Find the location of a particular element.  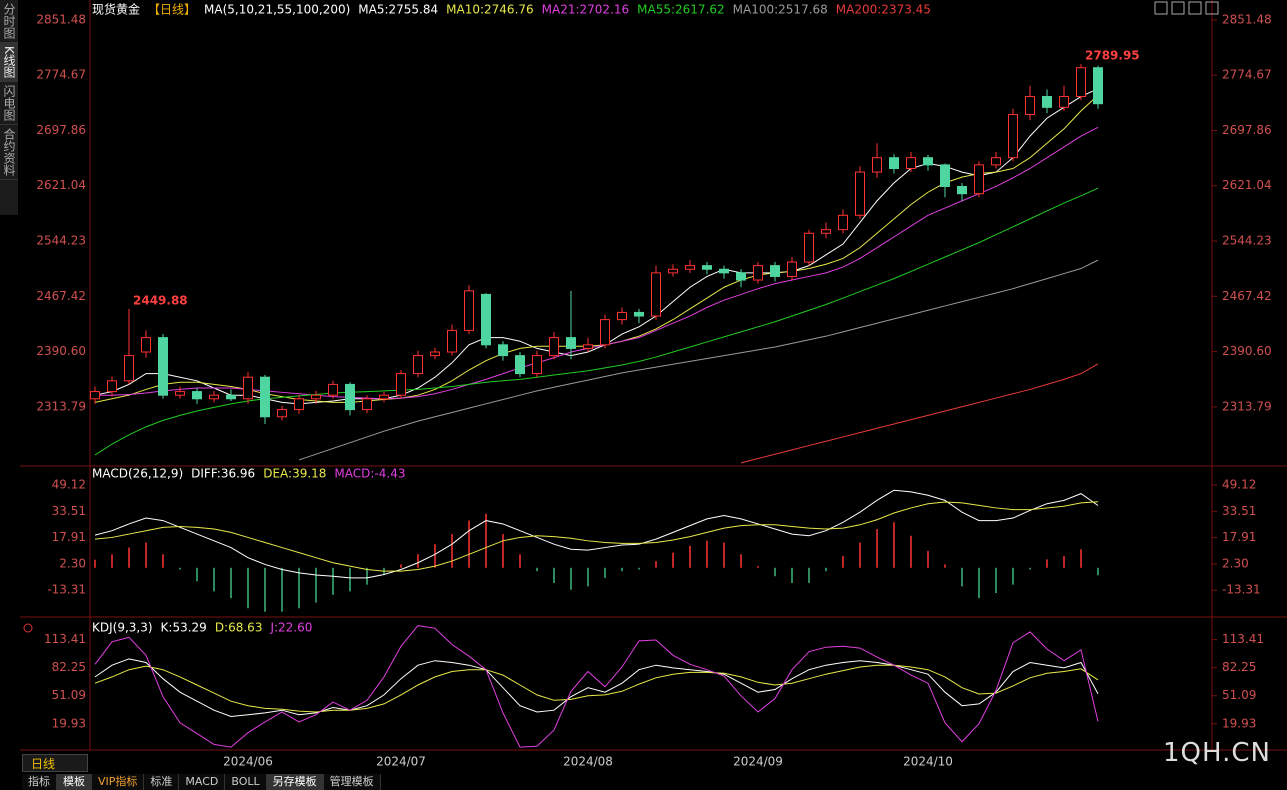

tab: 指标 is located at coordinates (39, 782).